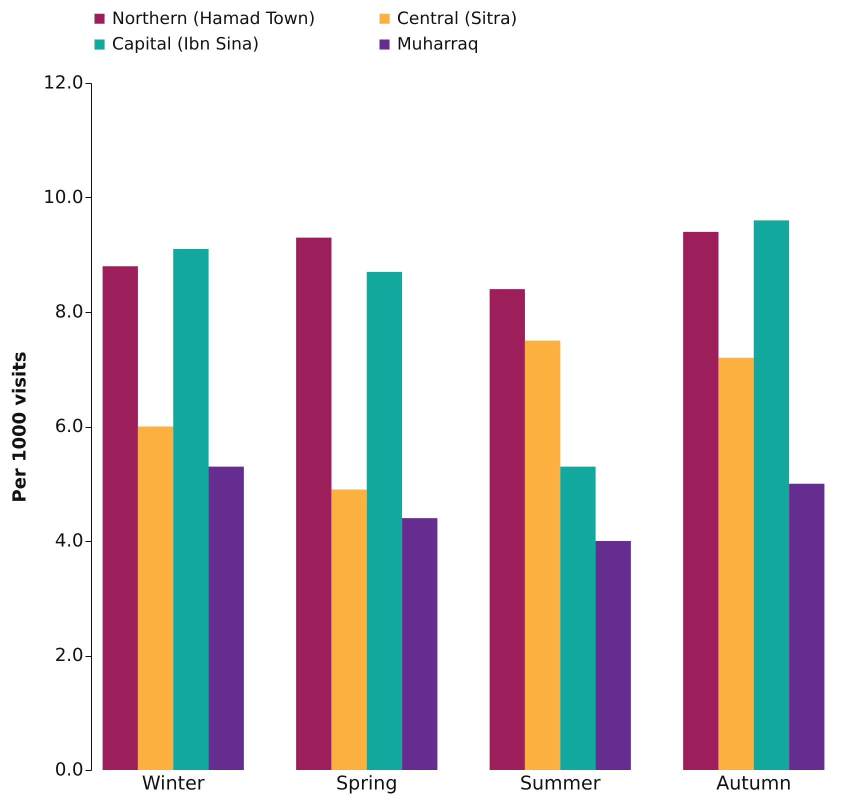 This screenshot has width=842, height=812. Describe the element at coordinates (69, 655) in the screenshot. I see `y-tick-label: 2.0` at that location.